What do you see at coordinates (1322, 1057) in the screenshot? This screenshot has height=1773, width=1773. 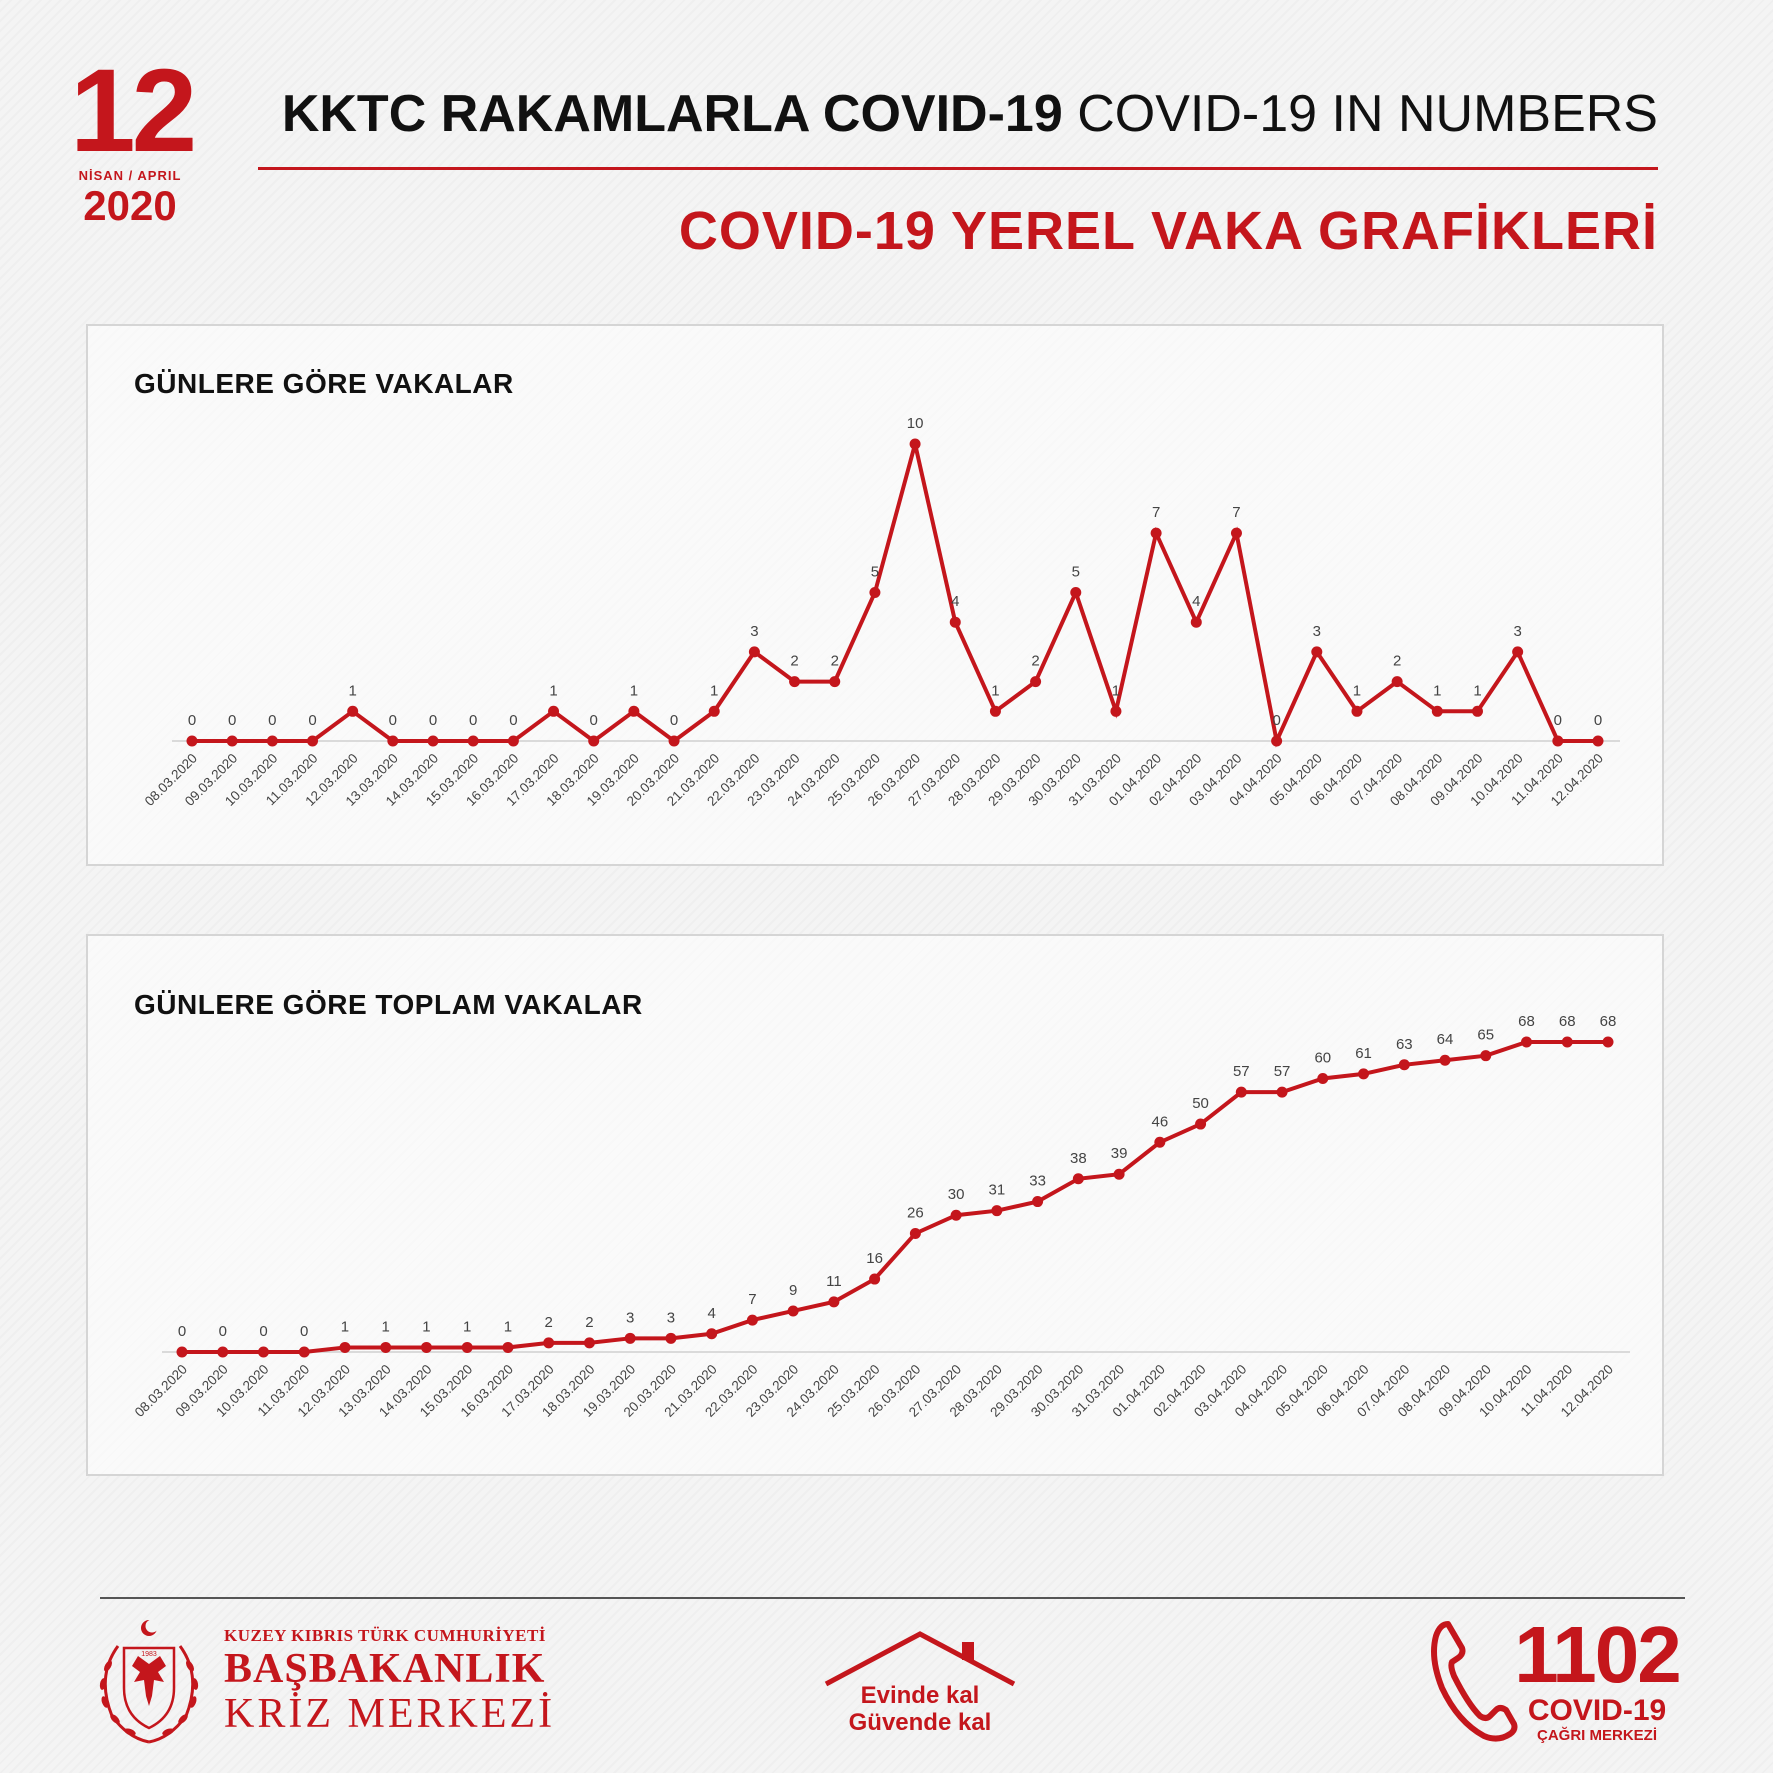 I see `total-data-label: 60` at bounding box center [1322, 1057].